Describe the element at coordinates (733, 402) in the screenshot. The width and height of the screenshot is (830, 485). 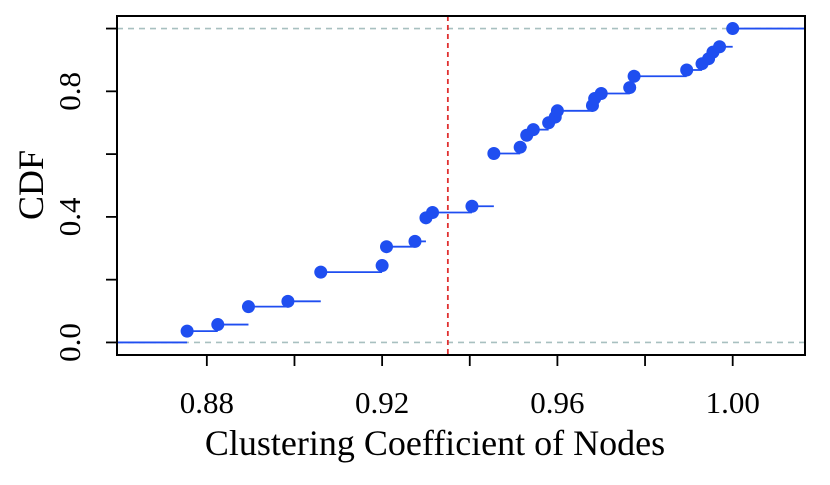
I see `x-tick-label-3: 1.00` at that location.